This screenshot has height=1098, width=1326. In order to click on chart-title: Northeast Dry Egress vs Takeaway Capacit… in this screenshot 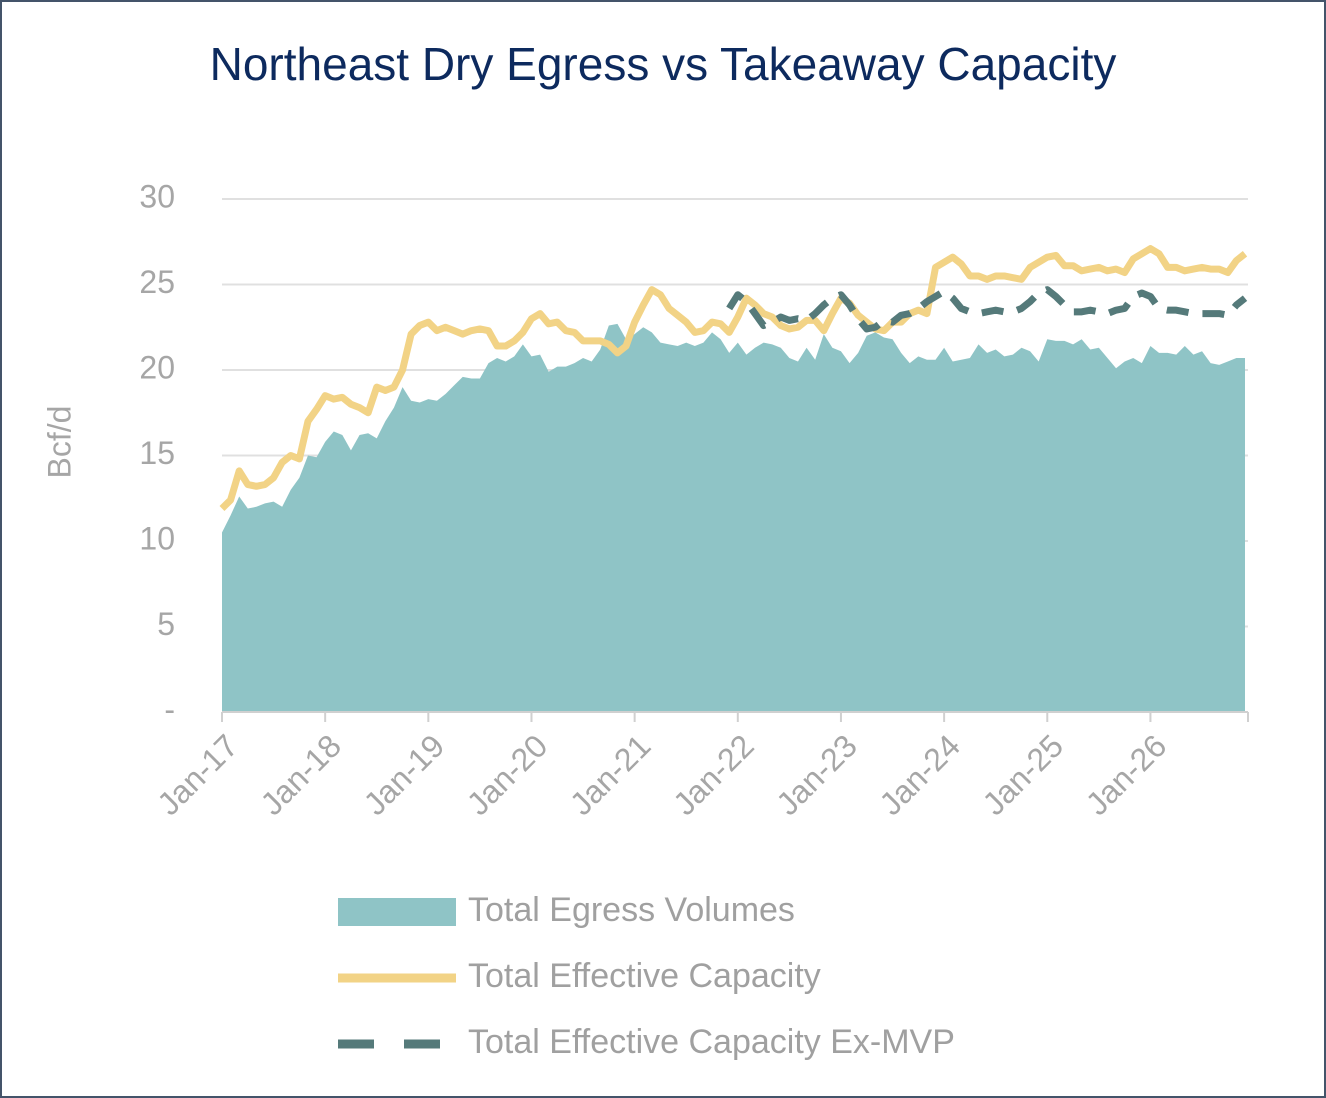, I will do `click(663, 64)`.